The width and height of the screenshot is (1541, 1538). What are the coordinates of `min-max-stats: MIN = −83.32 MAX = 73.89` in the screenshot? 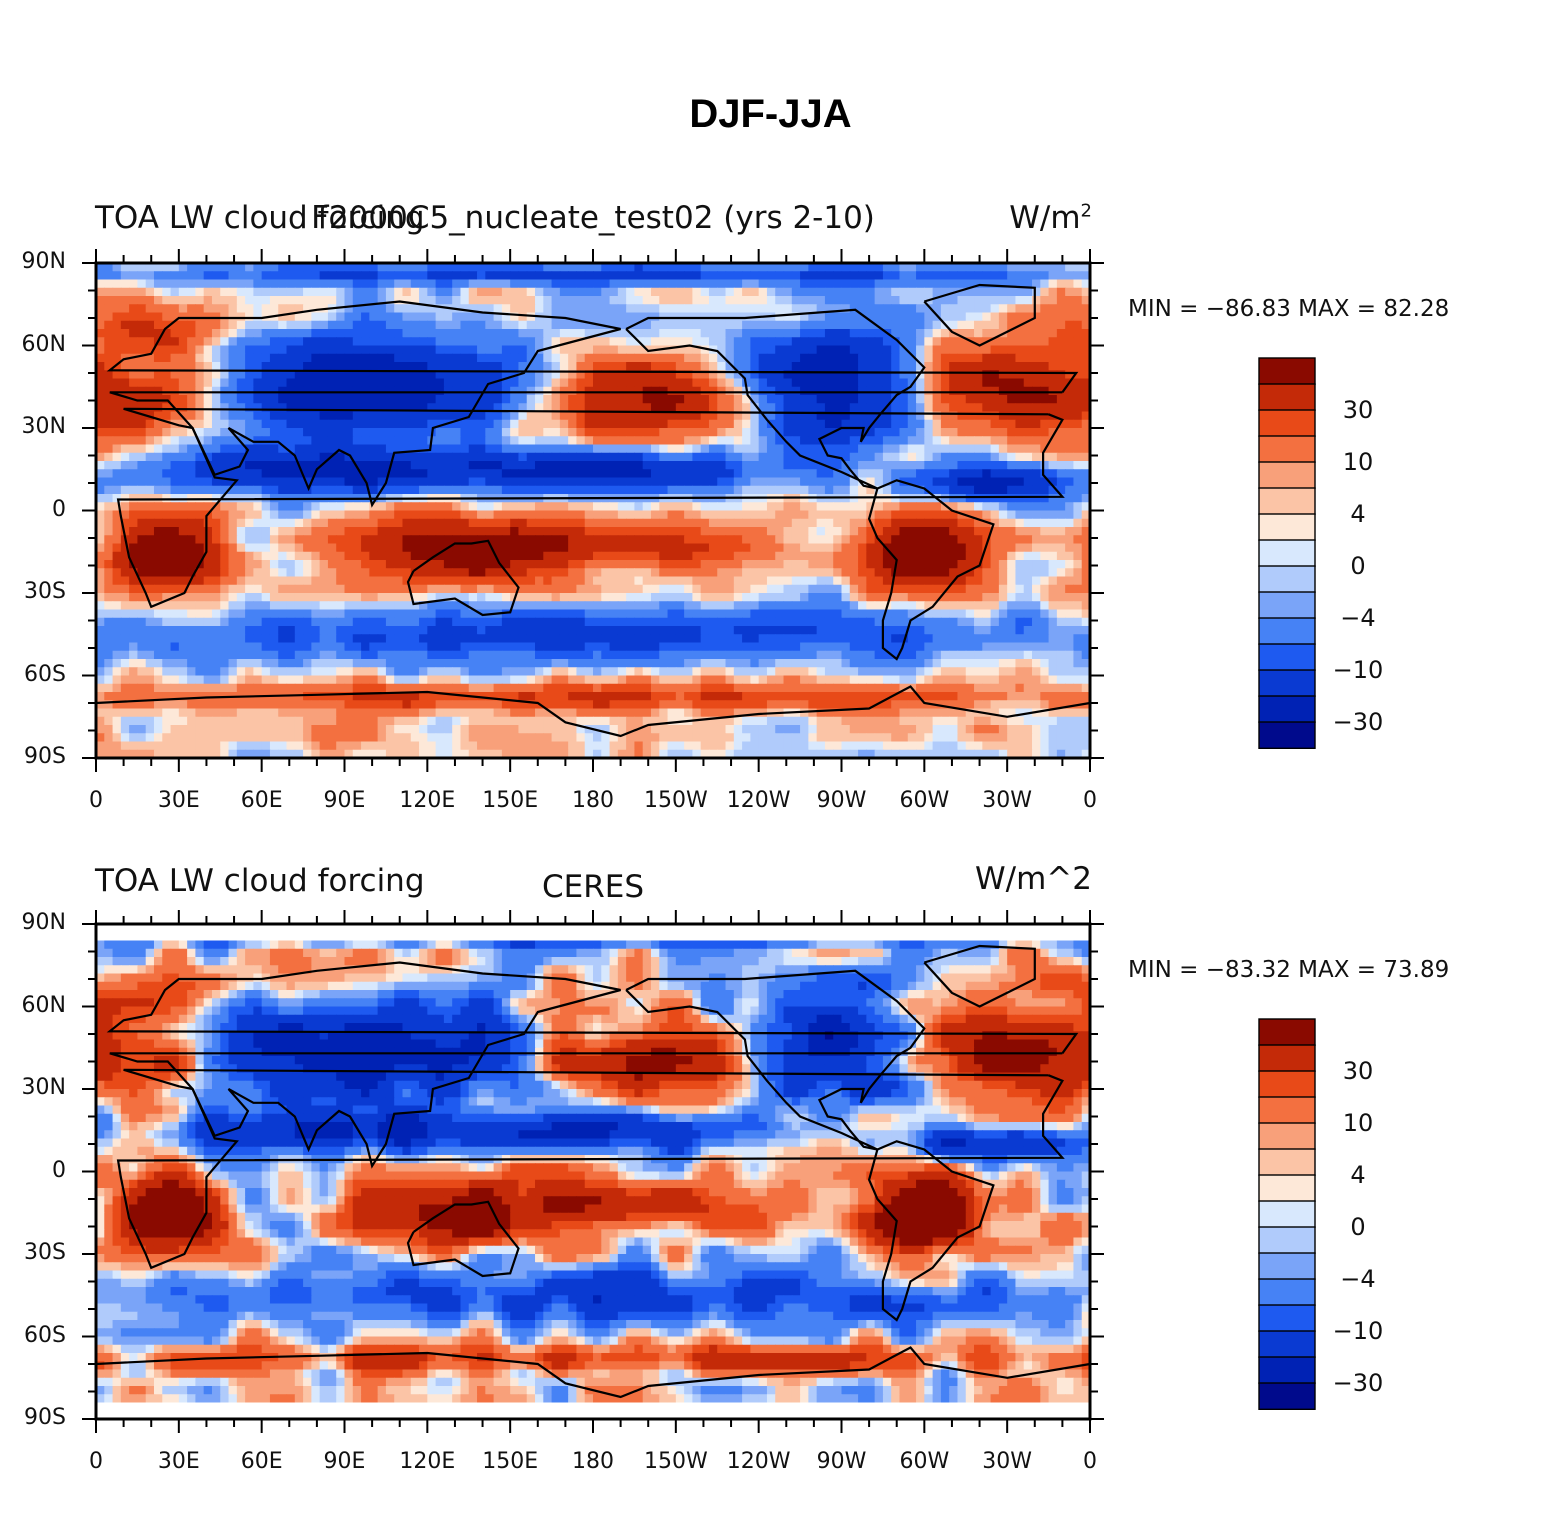 It's located at (1289, 970).